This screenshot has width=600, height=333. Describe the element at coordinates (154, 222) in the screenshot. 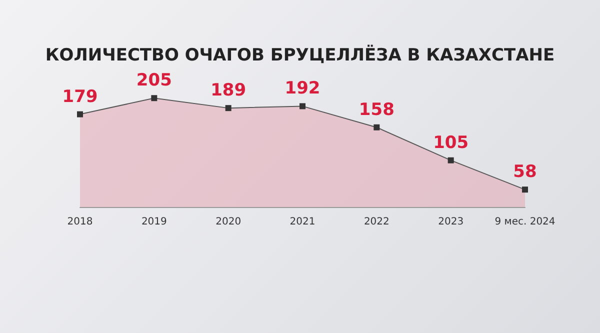

I see `x-tick-label: 2019` at that location.